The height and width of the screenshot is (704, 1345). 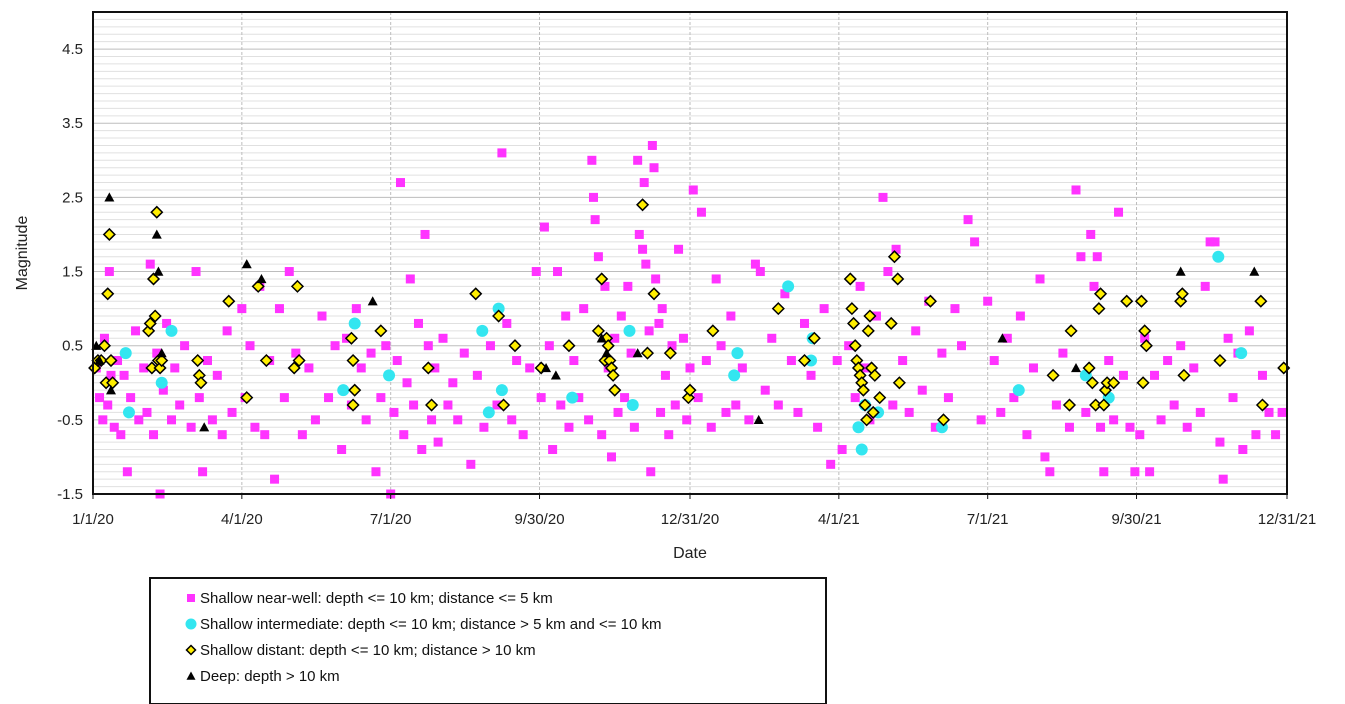 What do you see at coordinates (270, 676) in the screenshot?
I see `legend-label: Deep: depth > 10 km` at bounding box center [270, 676].